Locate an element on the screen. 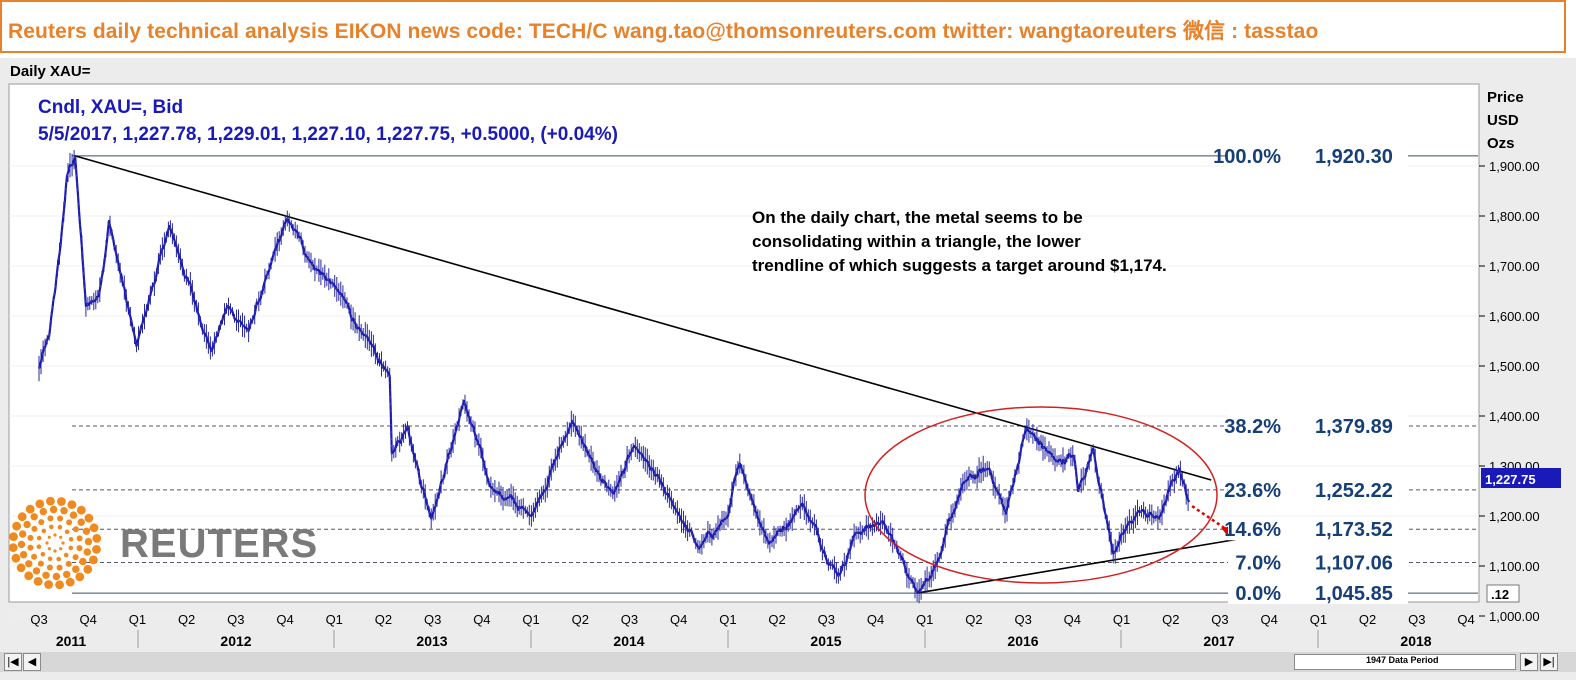  scale-box-label: .12 is located at coordinates (1500, 594).